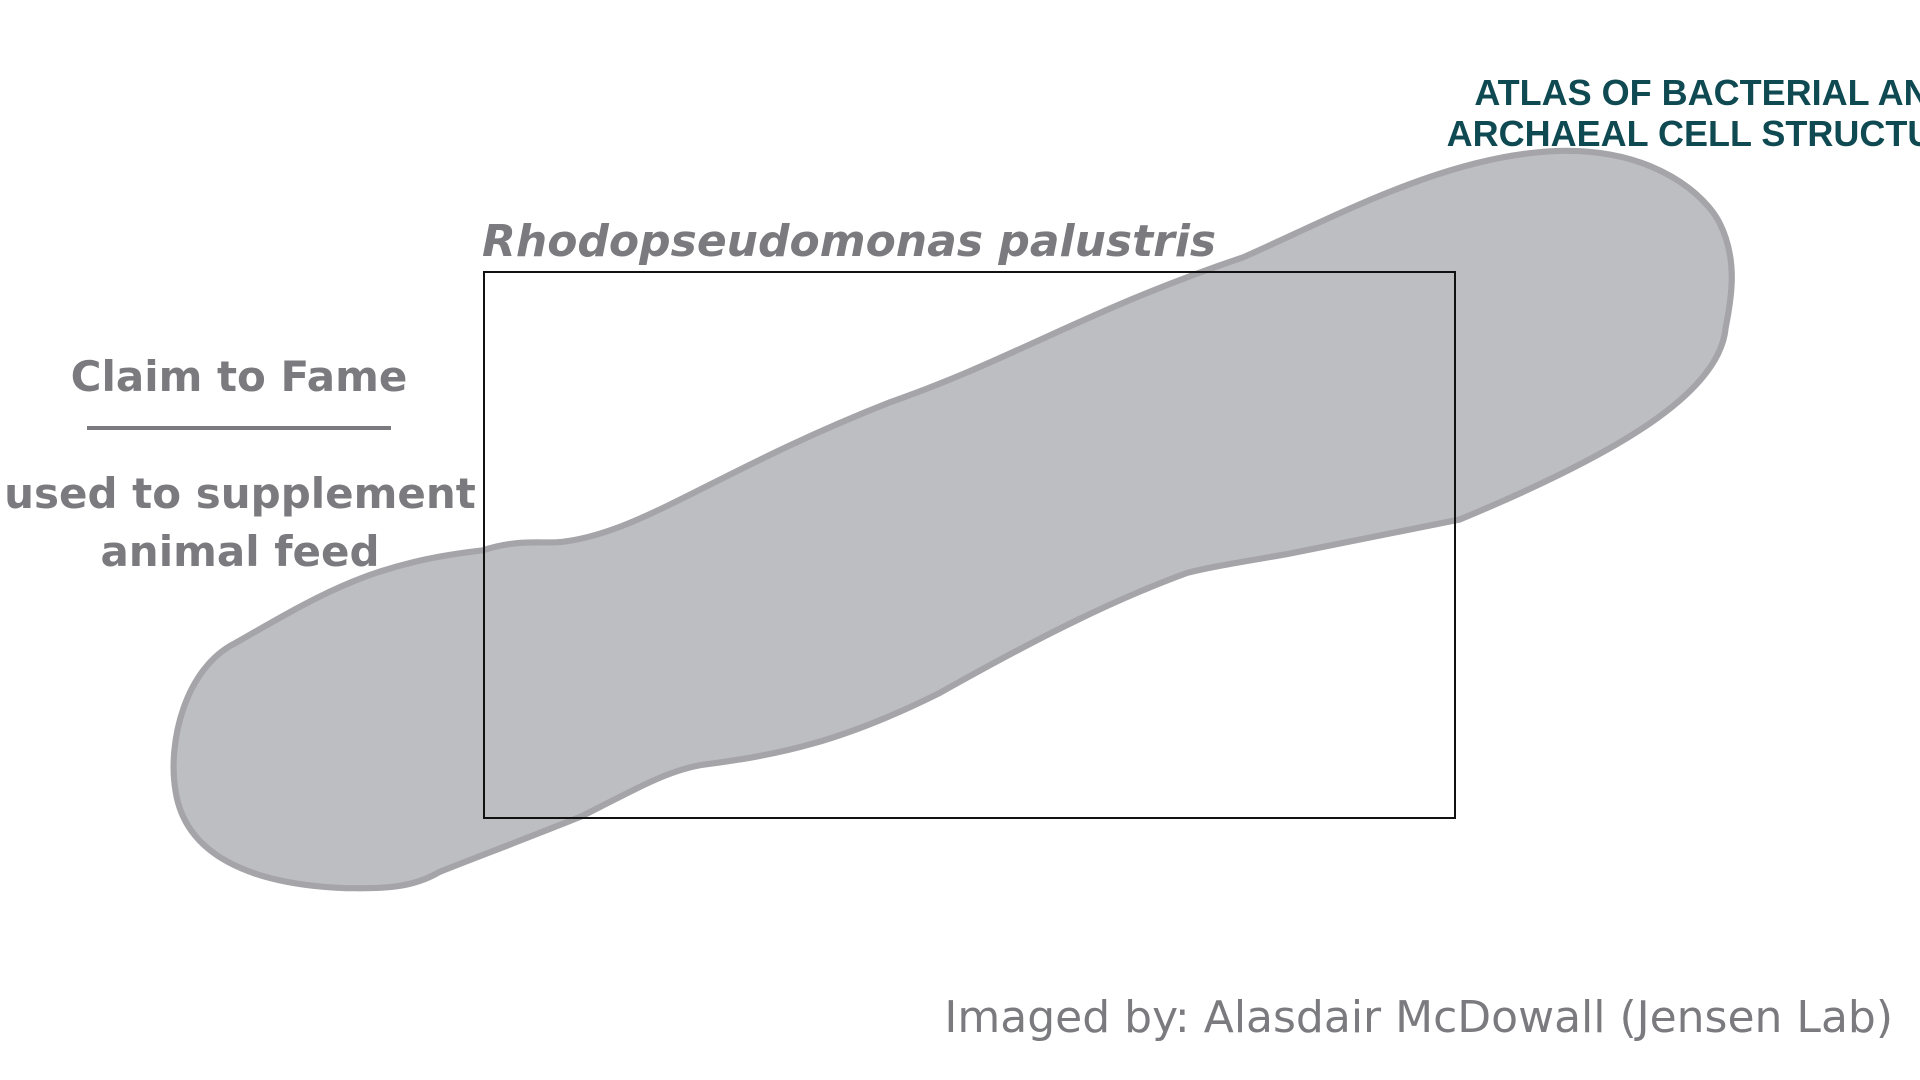  What do you see at coordinates (239, 551) in the screenshot?
I see `claim-text: animal feed` at bounding box center [239, 551].